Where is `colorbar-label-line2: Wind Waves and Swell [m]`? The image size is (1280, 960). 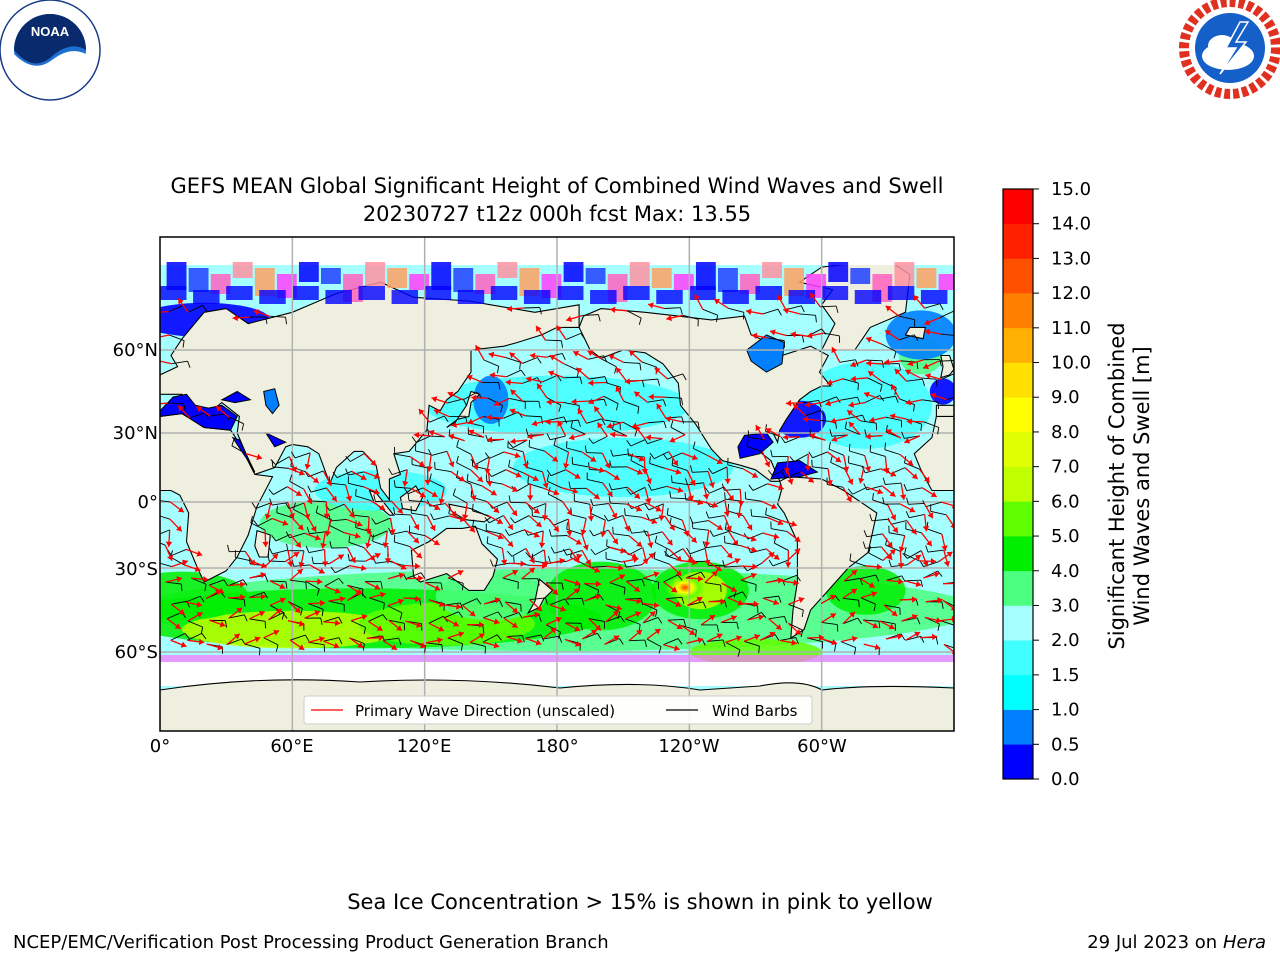
colorbar-label-line2: Wind Waves and Swell [m] is located at coordinates (1142, 486).